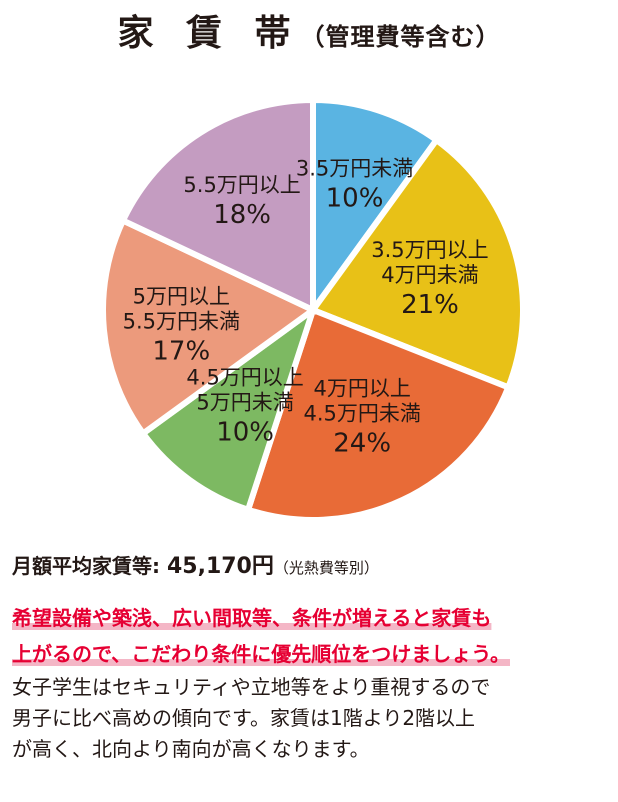 Image resolution: width=618 pixels, height=802 pixels. I want to click on chart-header: 家 賃 帯（管理費等含む）, so click(309, 30).